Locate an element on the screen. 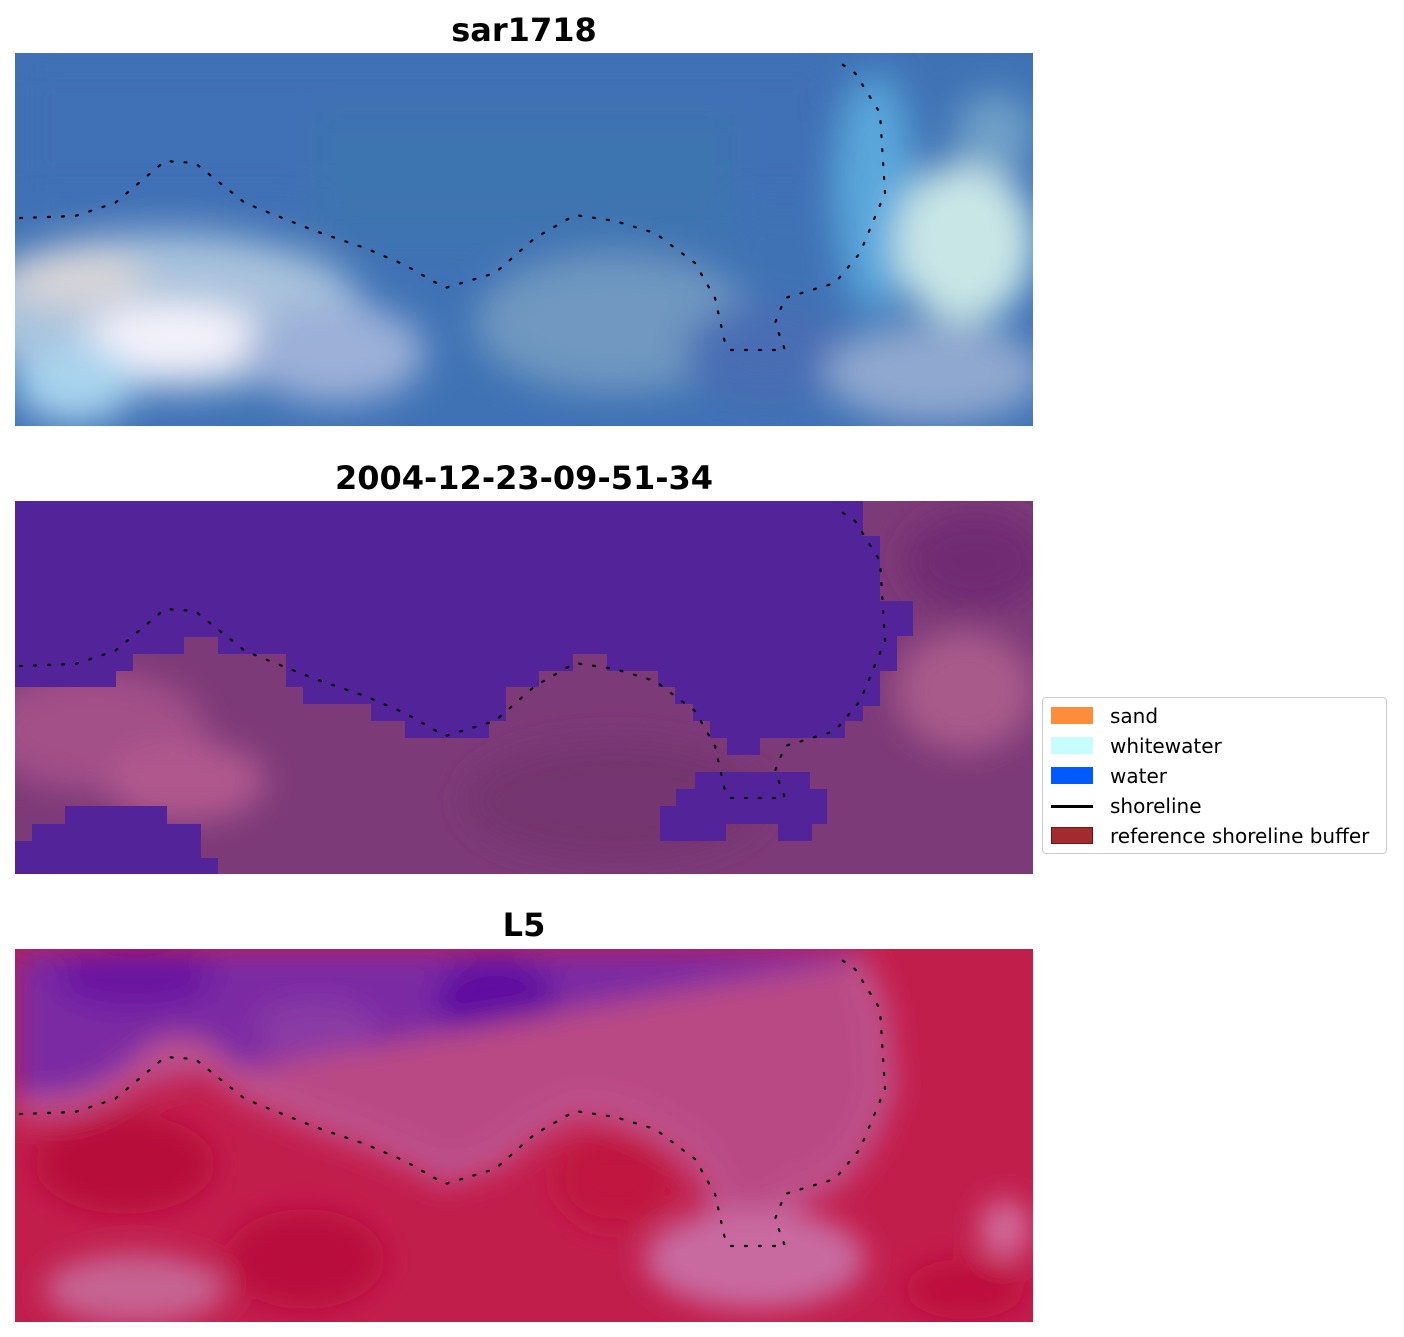  legend-label: sand is located at coordinates (1134, 716).